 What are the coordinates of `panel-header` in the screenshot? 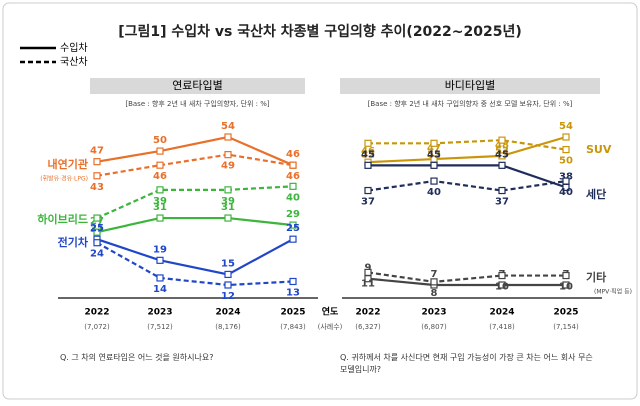 It's located at (197, 86).